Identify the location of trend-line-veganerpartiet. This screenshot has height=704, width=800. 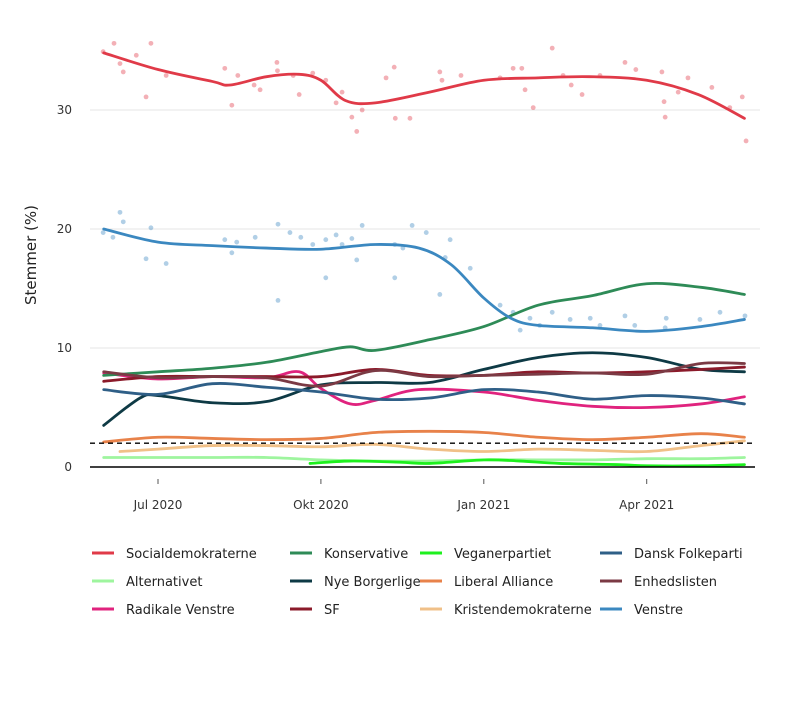
(527, 463).